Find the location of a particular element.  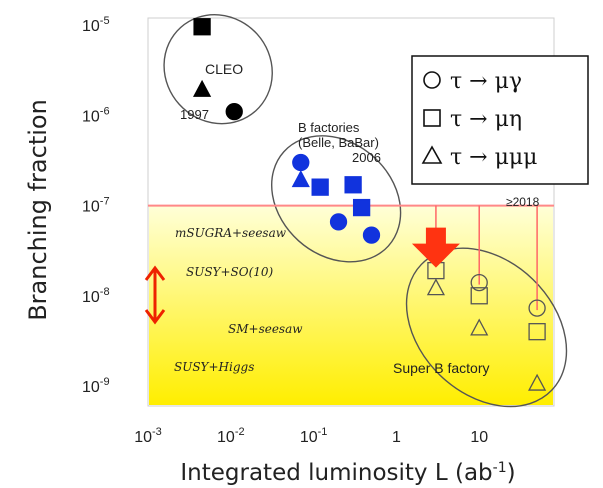

y-tick-label: 10⁻⁹ is located at coordinates (96, 386).